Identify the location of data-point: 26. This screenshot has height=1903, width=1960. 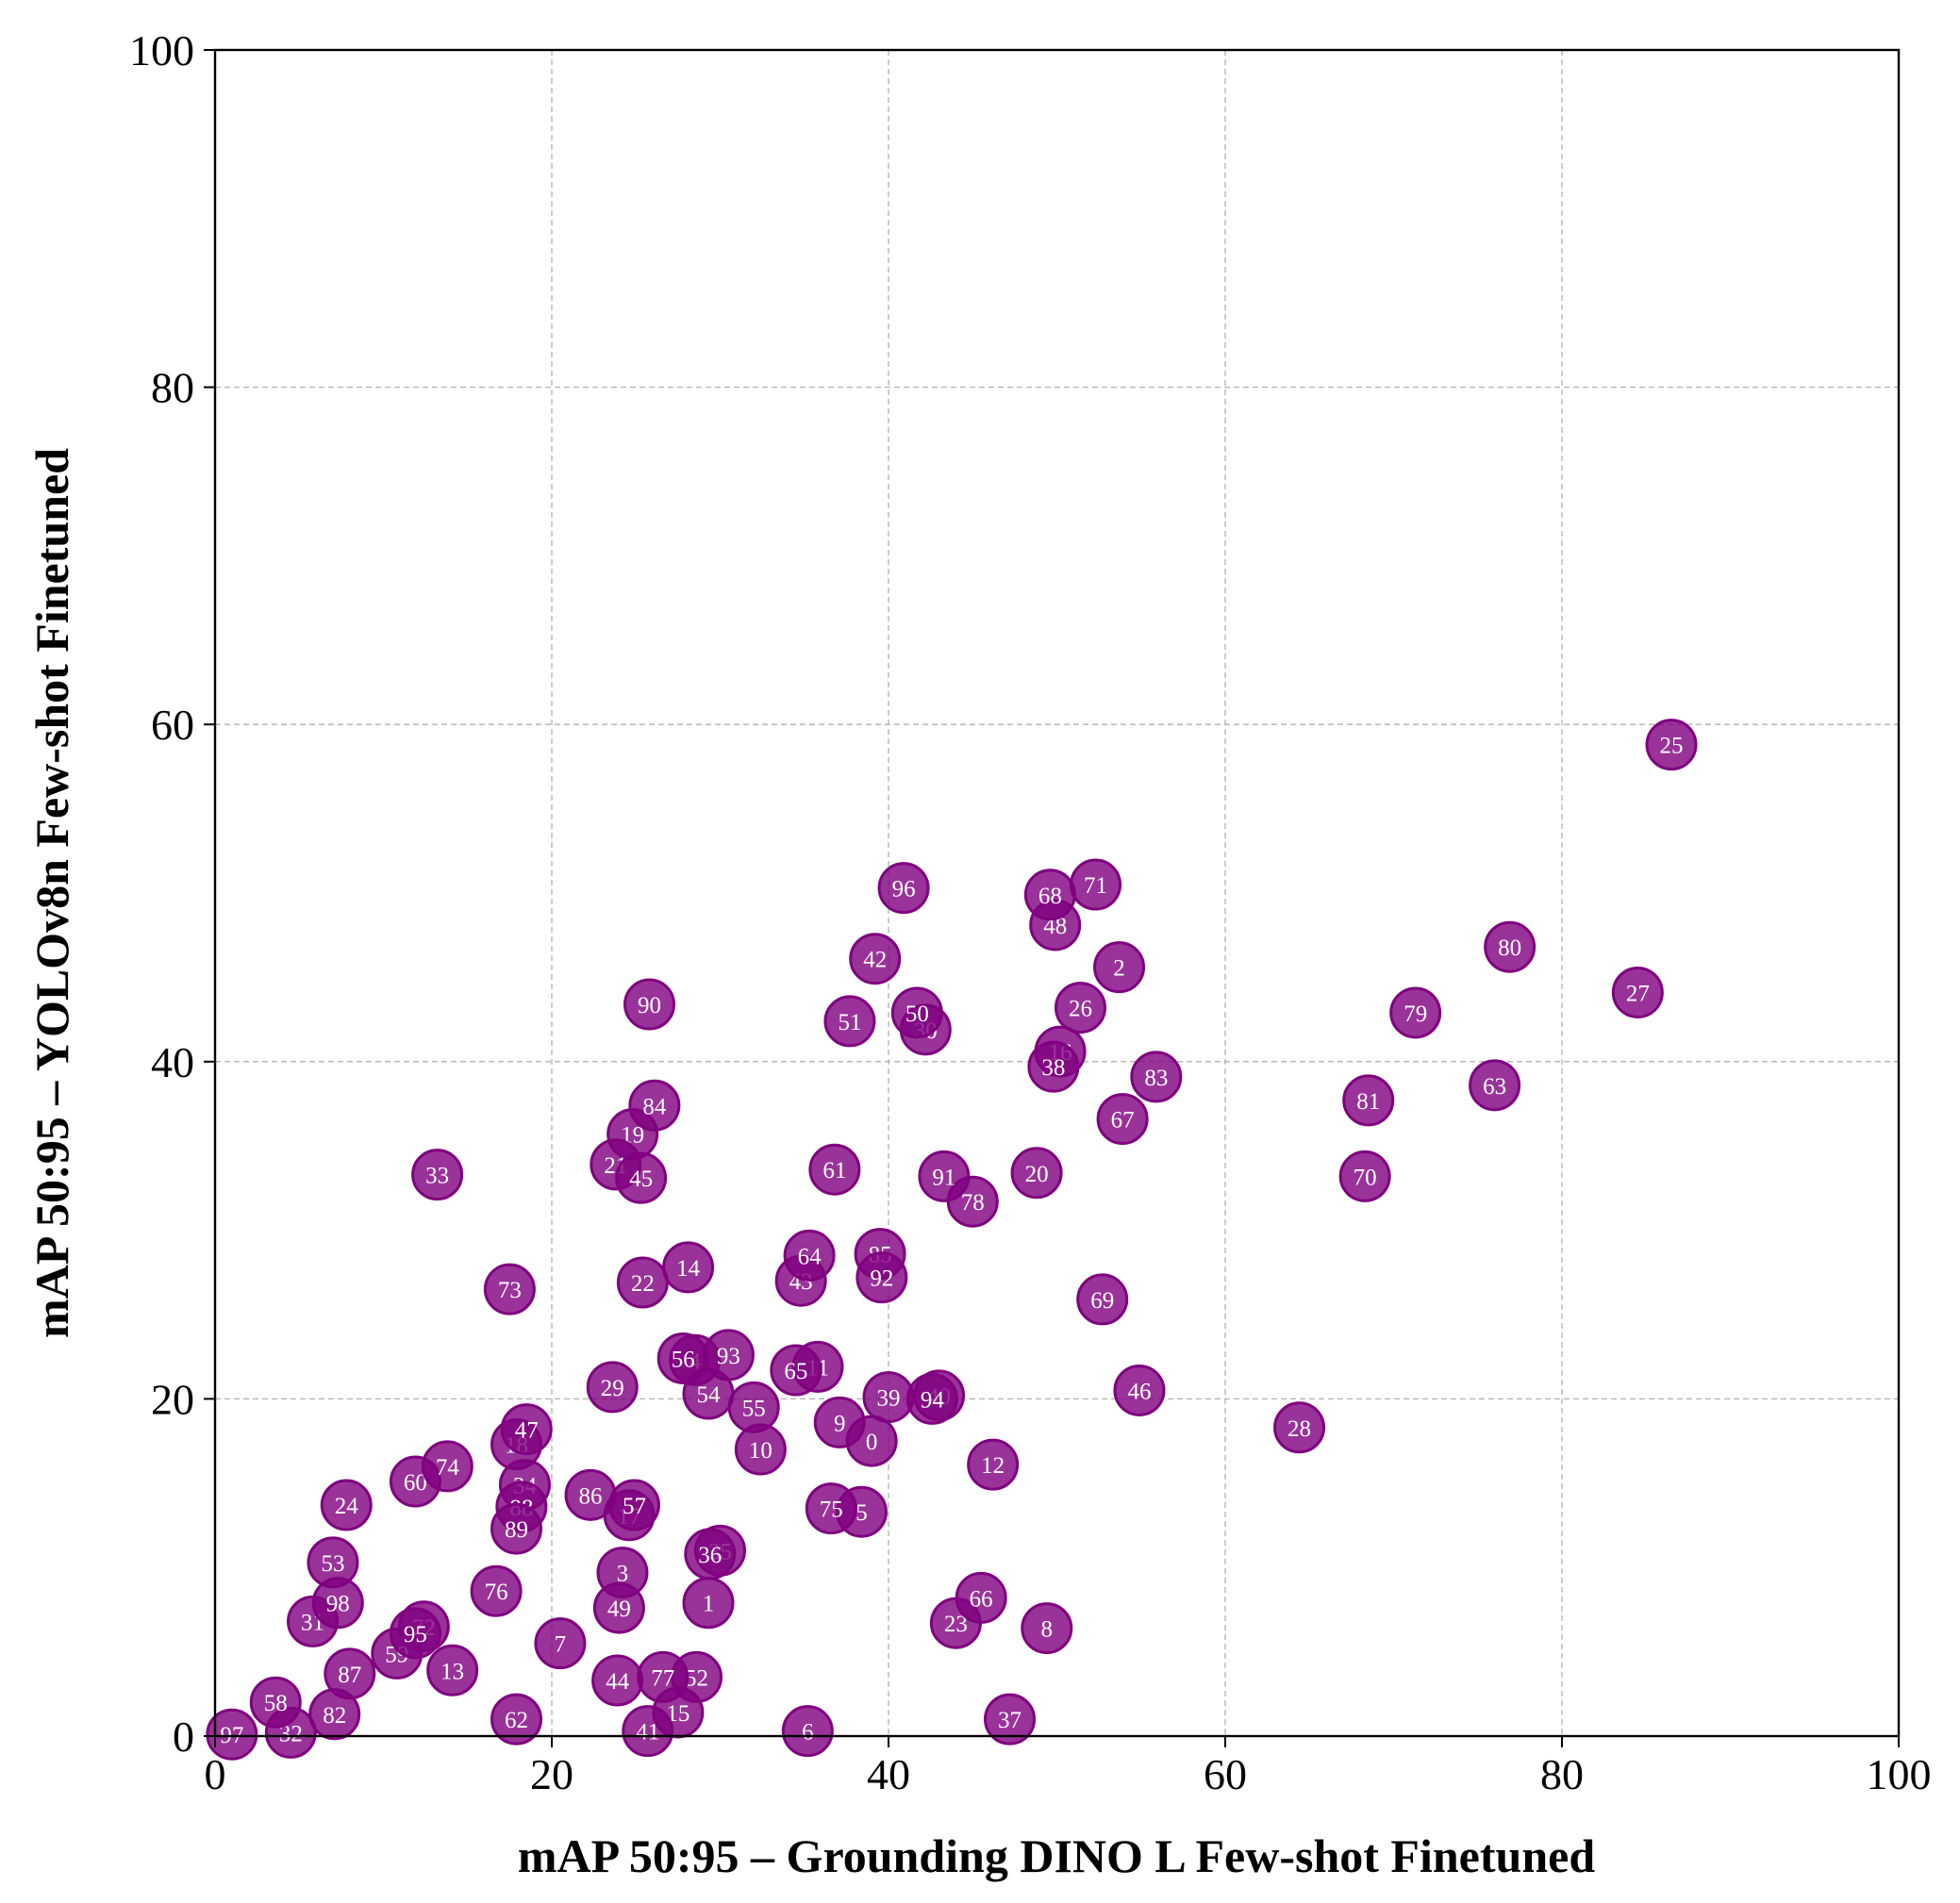
(1080, 1008).